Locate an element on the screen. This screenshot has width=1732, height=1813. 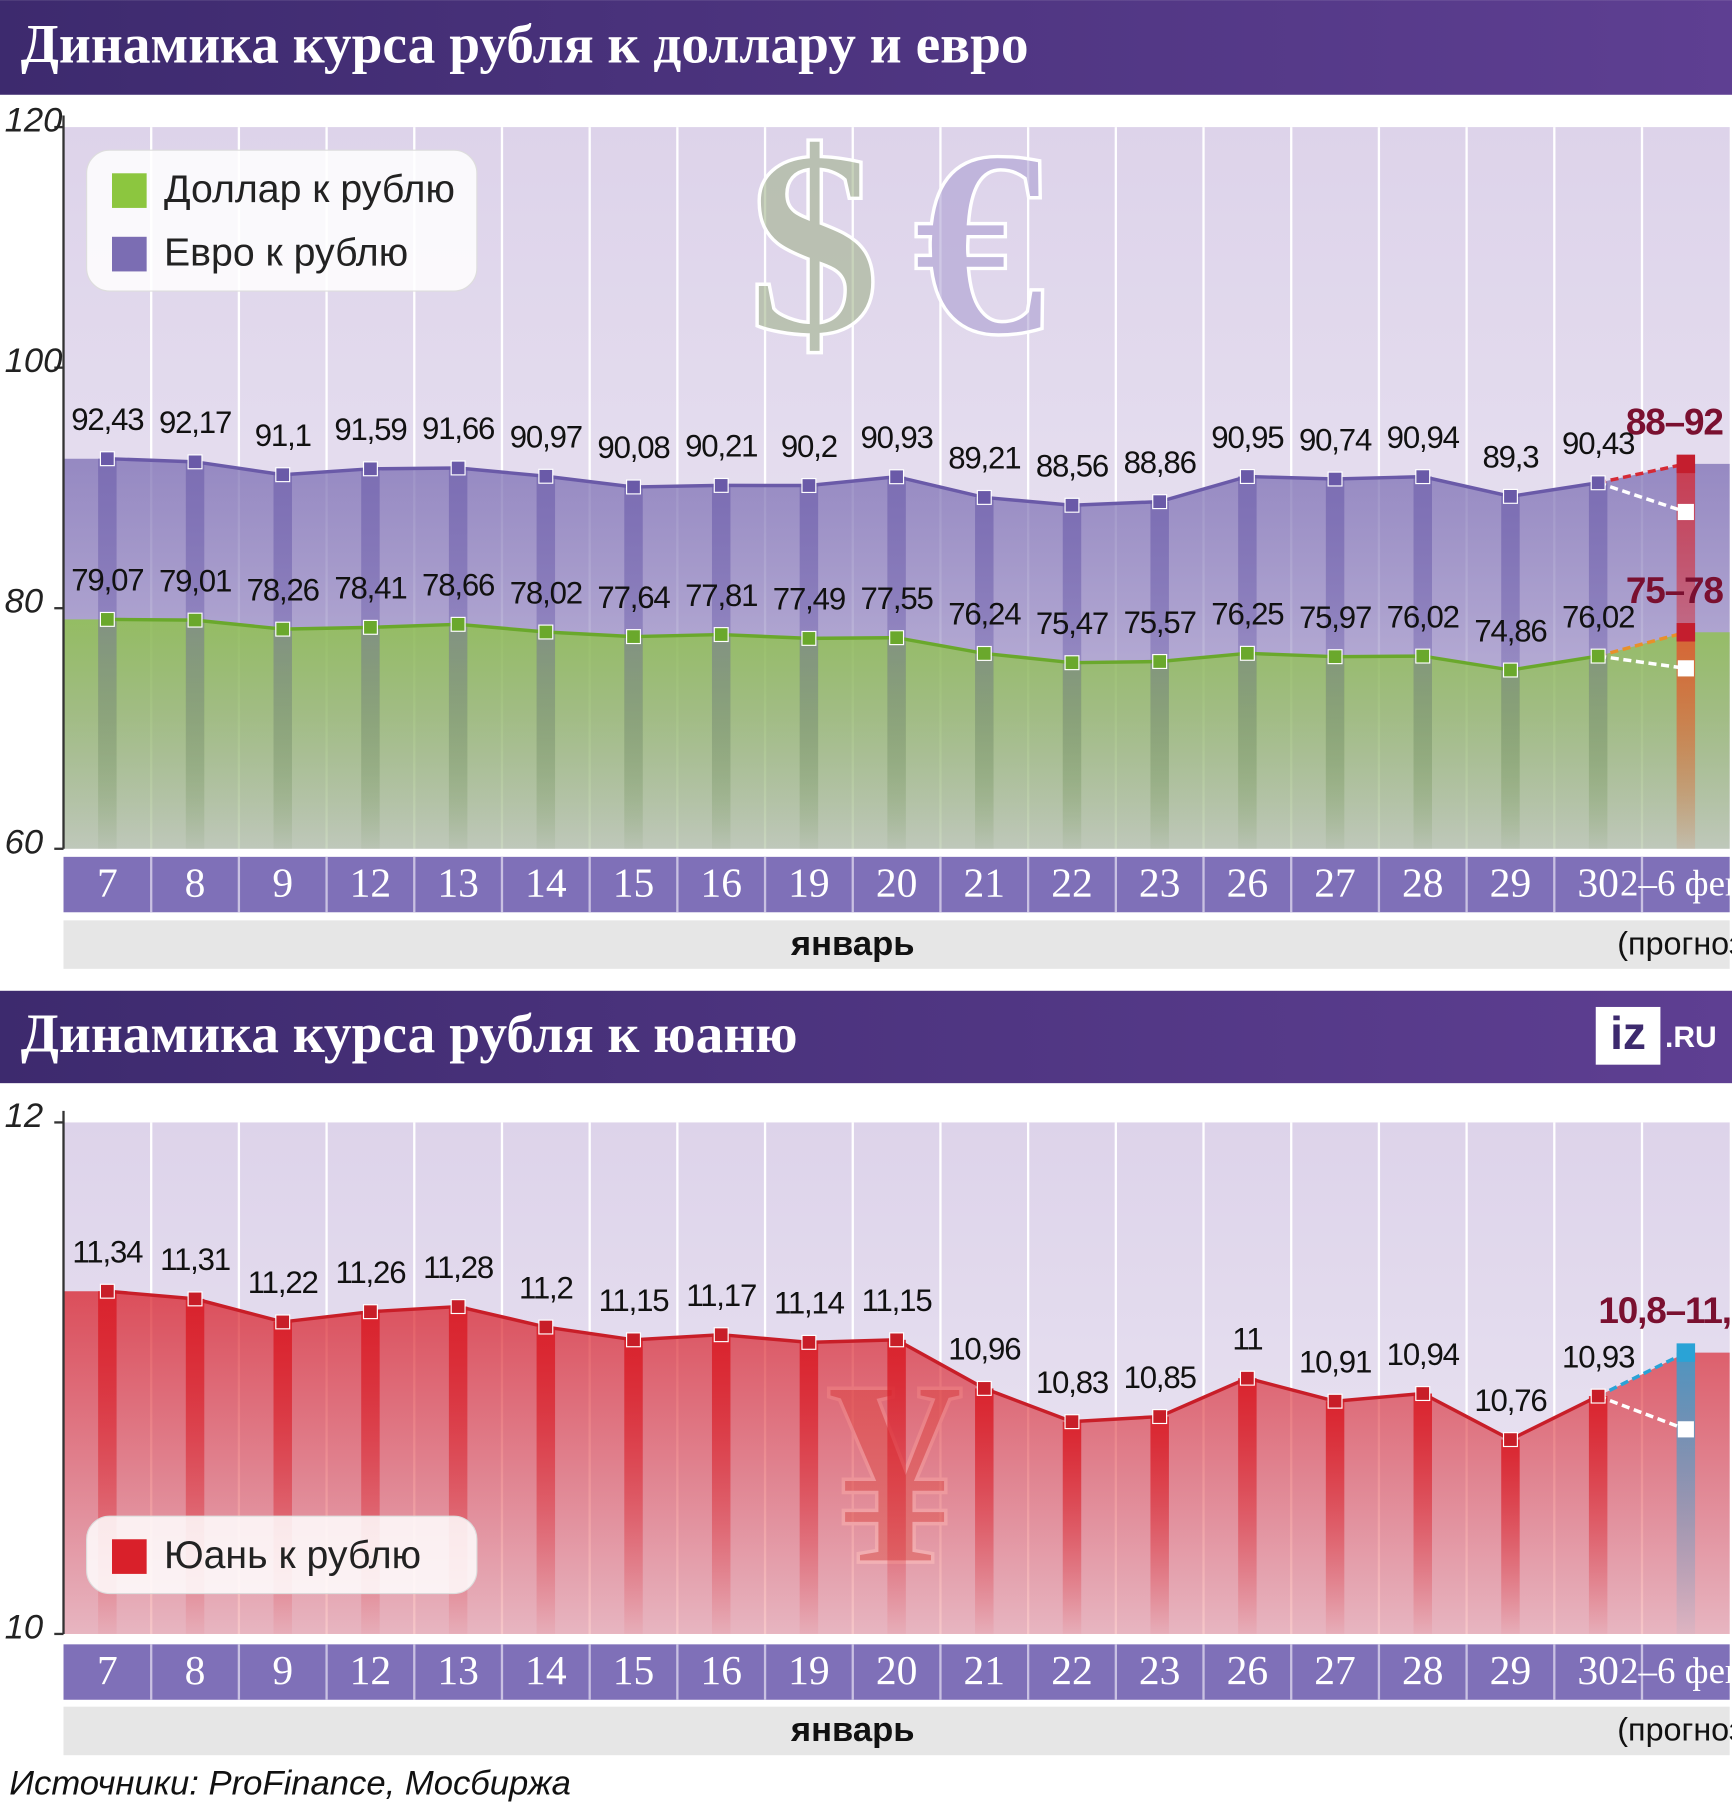
x-tick-label: 21 is located at coordinates (985, 1670).